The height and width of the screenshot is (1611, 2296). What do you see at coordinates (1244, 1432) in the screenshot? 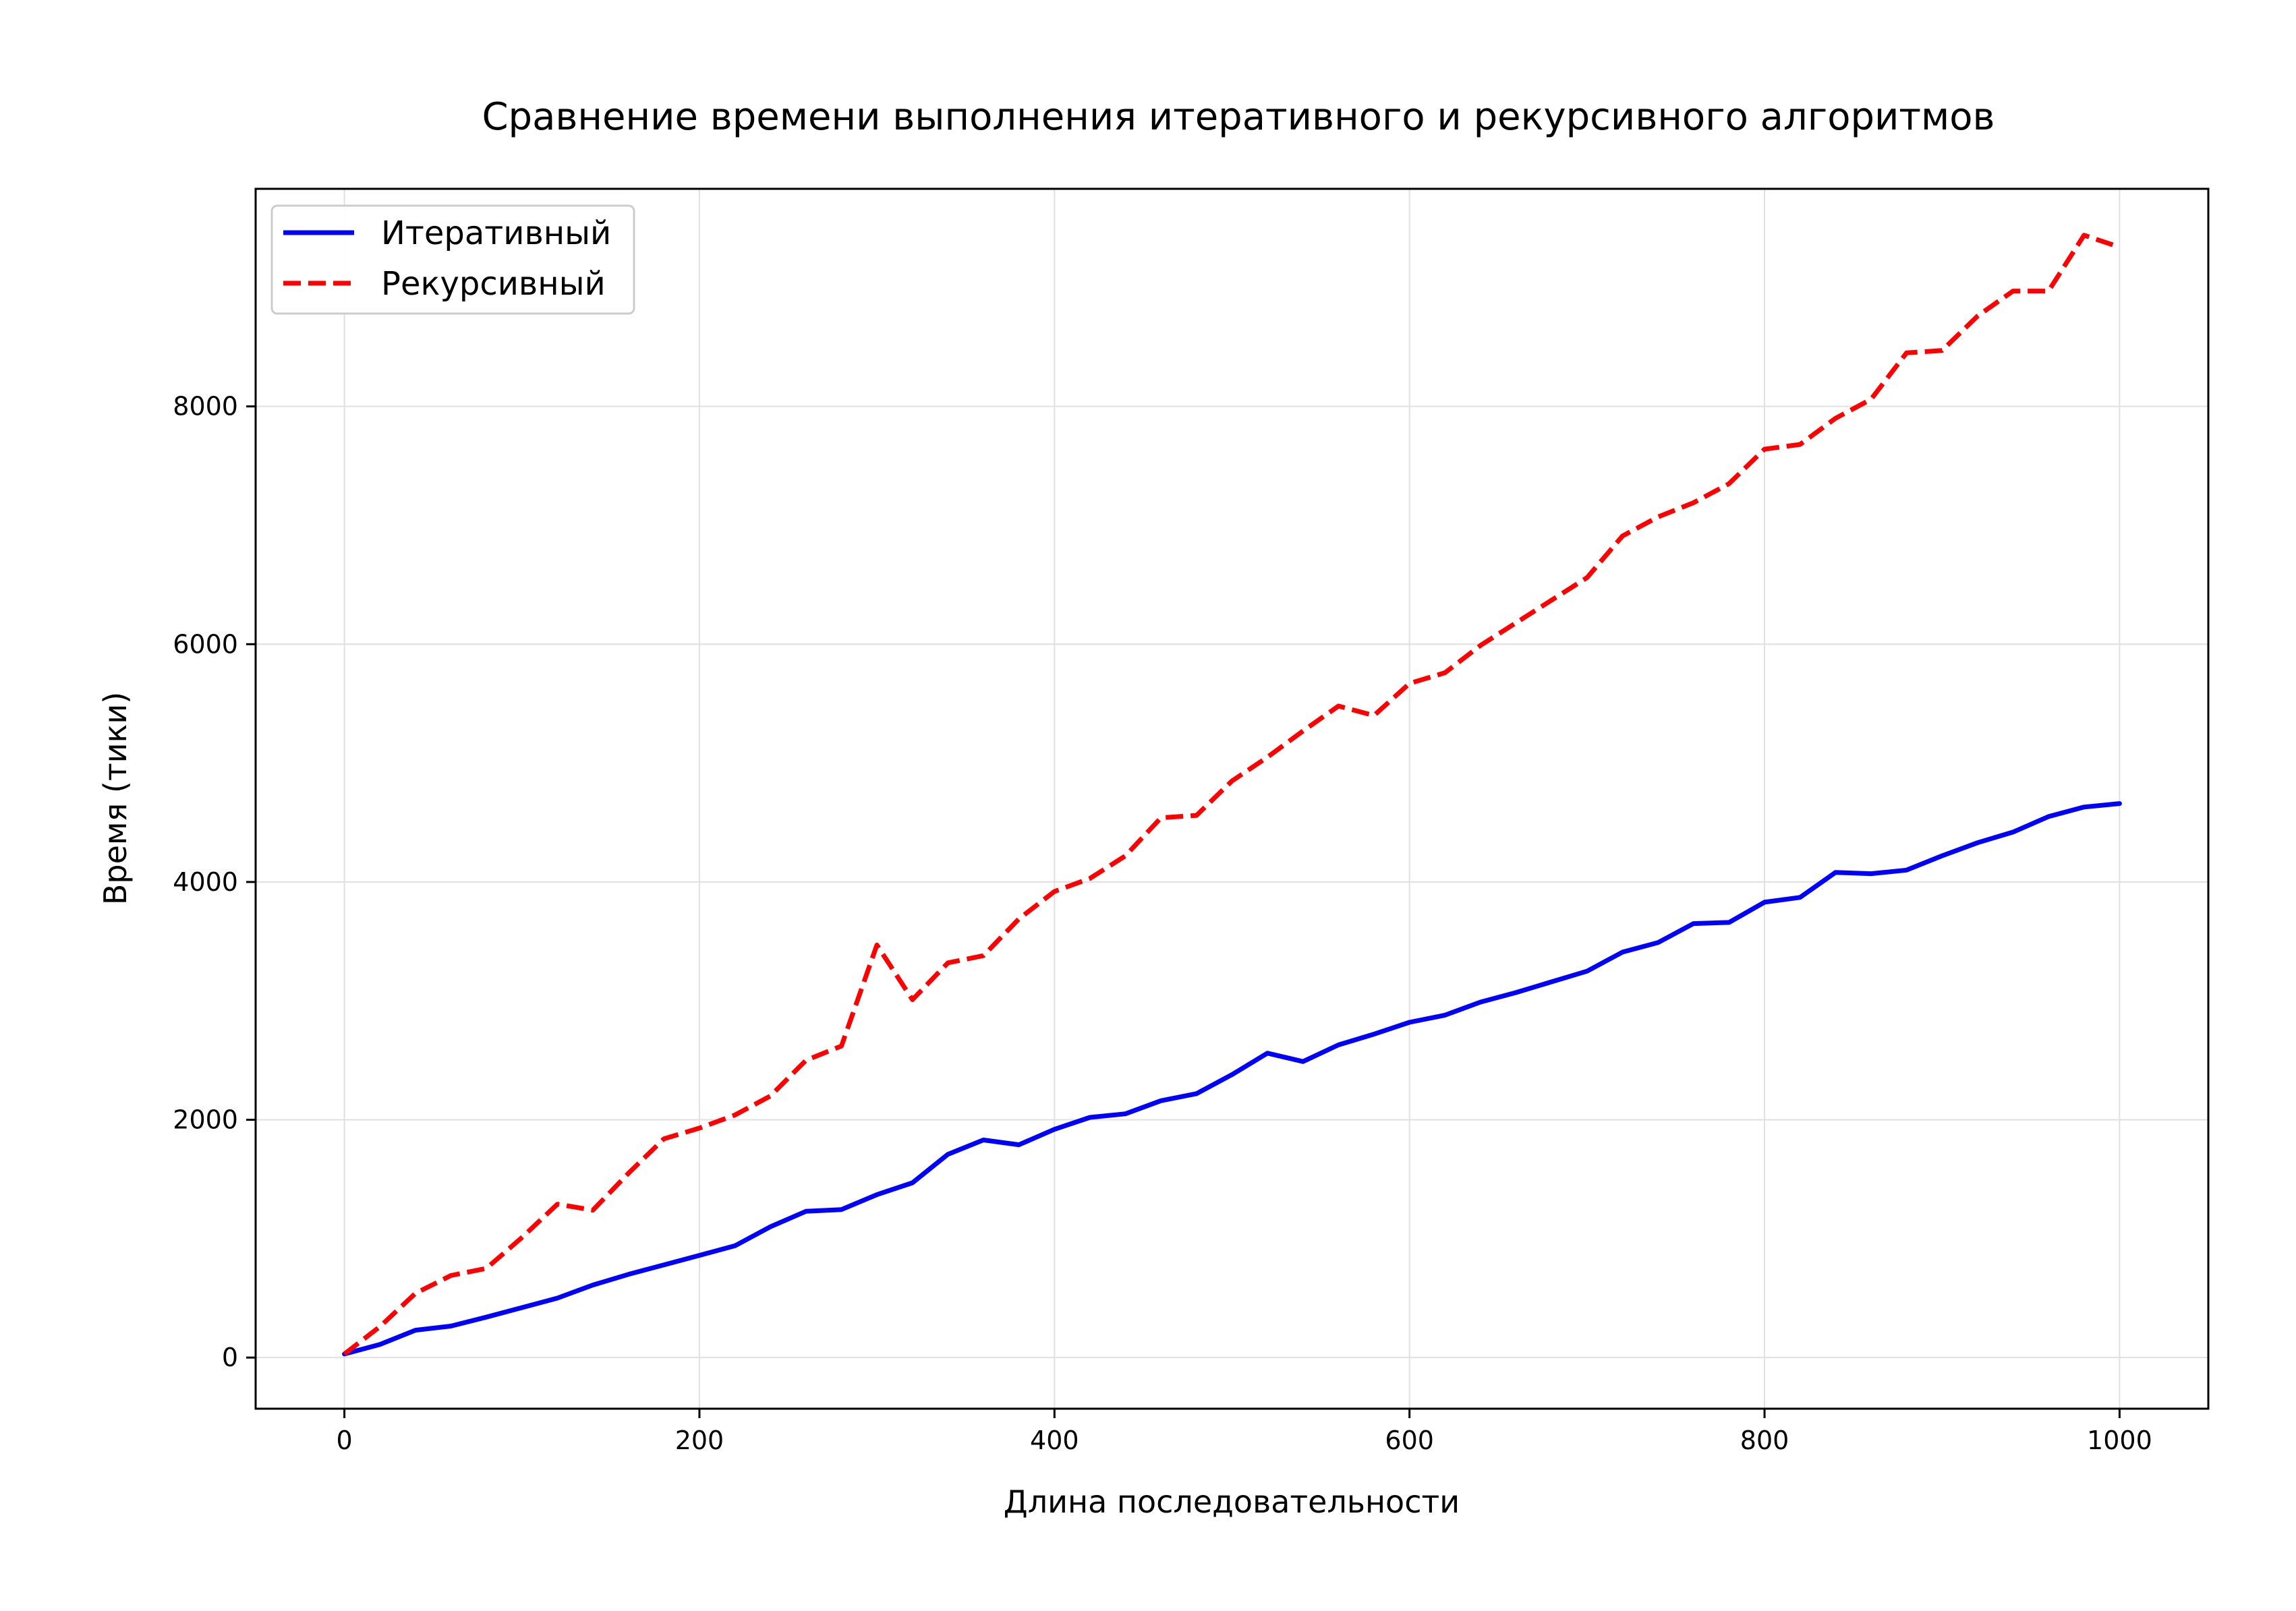
I see `x-axis: 0 200 400 600 800 1000` at bounding box center [1244, 1432].